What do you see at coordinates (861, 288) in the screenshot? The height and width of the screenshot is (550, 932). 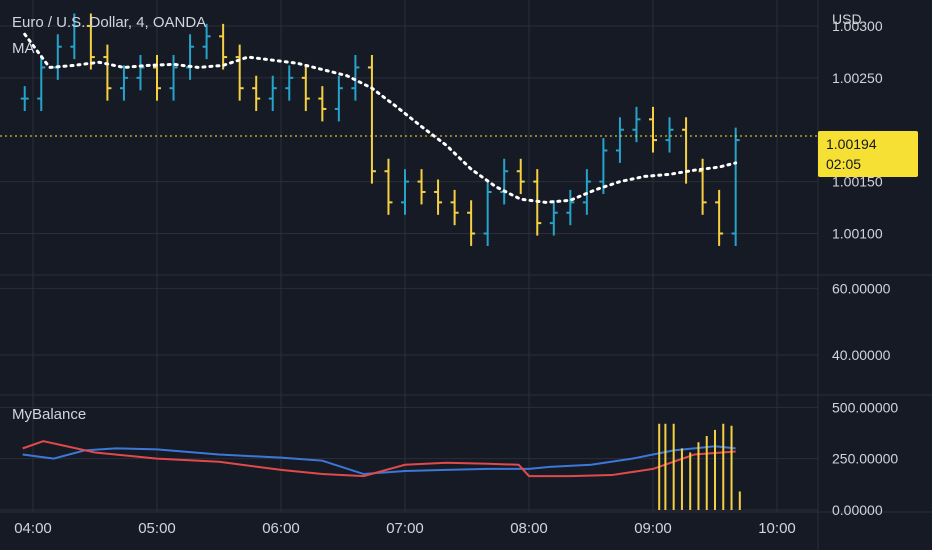 I see `middle-tick-label: 60.00000` at bounding box center [861, 288].